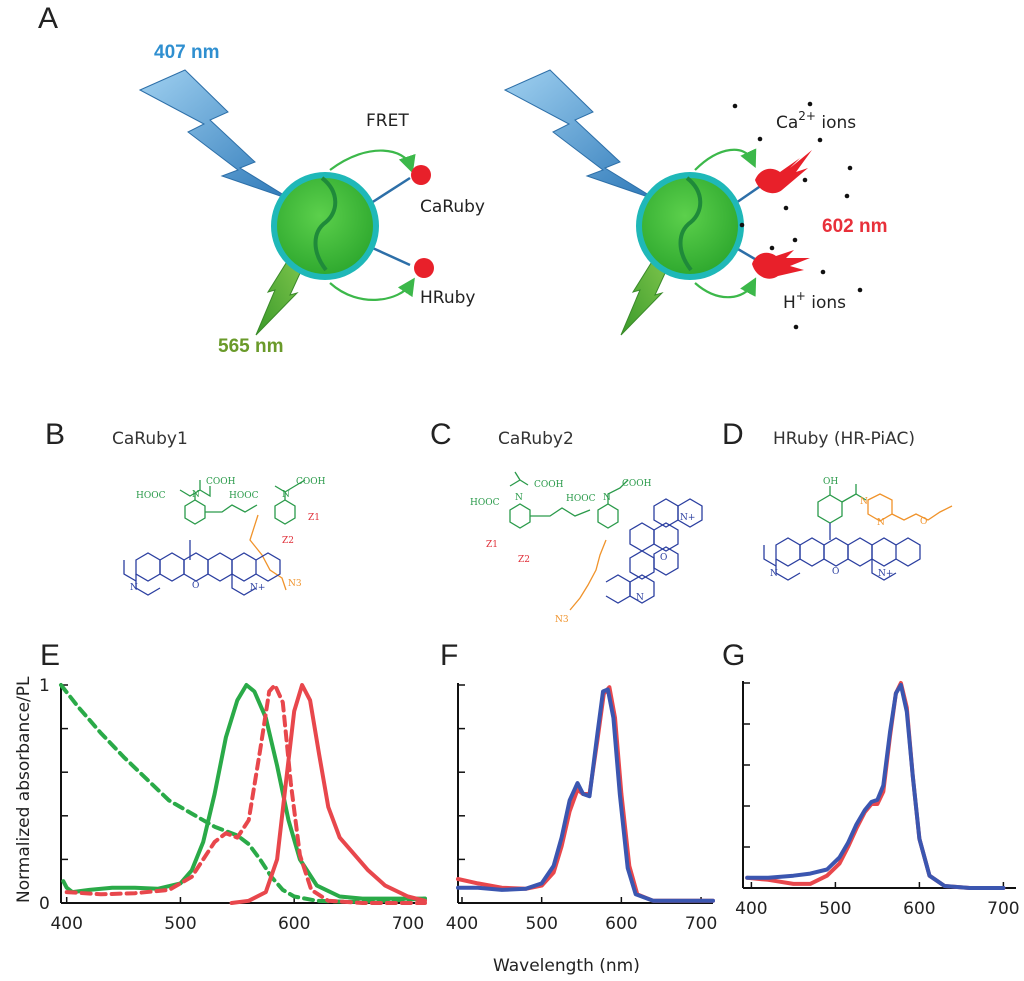  I want to click on hruby-n-julolidine: N, so click(774, 574).